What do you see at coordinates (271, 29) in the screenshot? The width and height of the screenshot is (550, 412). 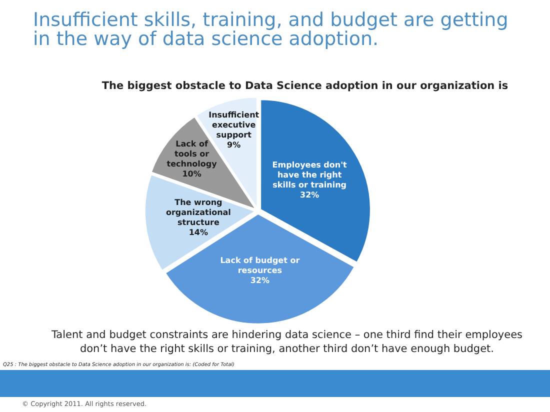 I see `chart-title: Insufficient skills, training, and budget are getting in the way of data science adoption.` at bounding box center [271, 29].